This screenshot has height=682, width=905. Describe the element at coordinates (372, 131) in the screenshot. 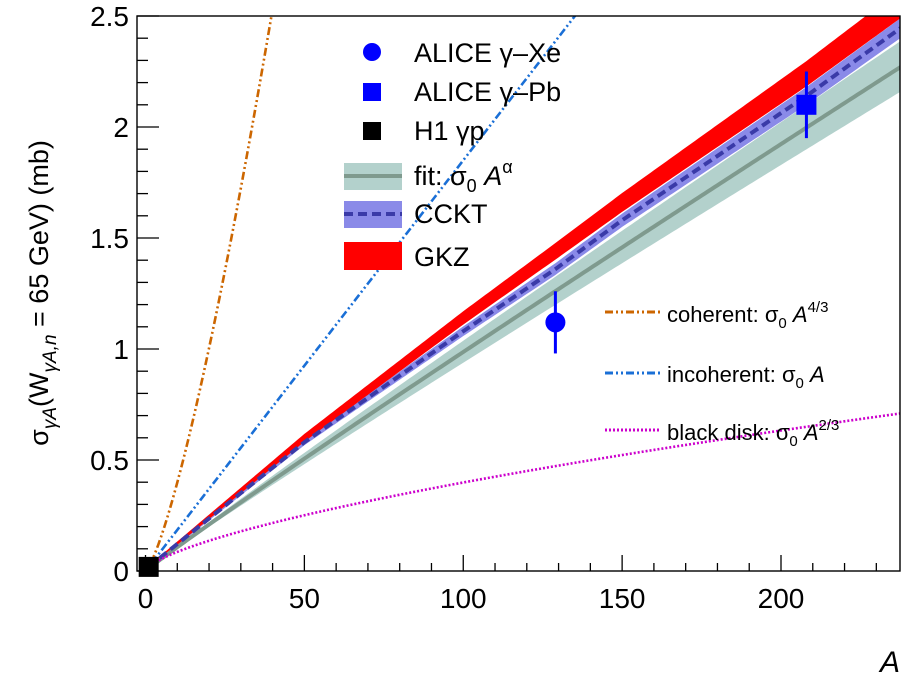

I see `legend-marker-h1` at that location.